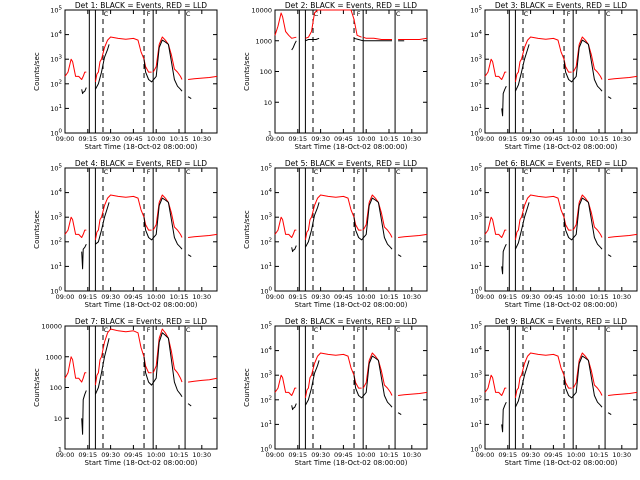 Image resolution: width=640 pixels, height=480 pixels. I want to click on panel-title: Det 6: BLACK = Events, RED = LLD, so click(561, 163).